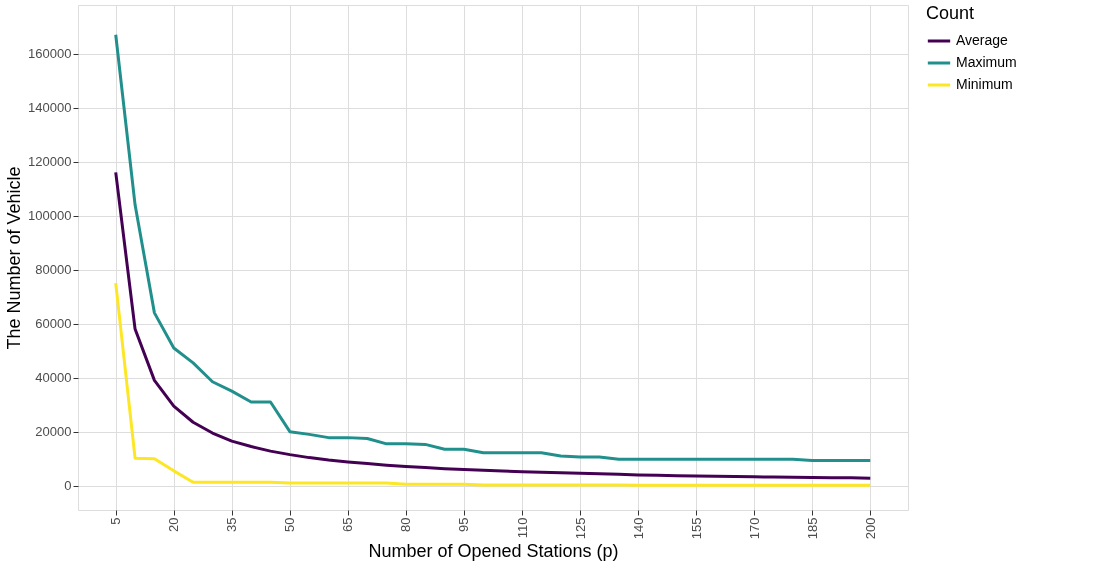  Describe the element at coordinates (50, 108) in the screenshot. I see `y-tick-label: 140000` at that location.